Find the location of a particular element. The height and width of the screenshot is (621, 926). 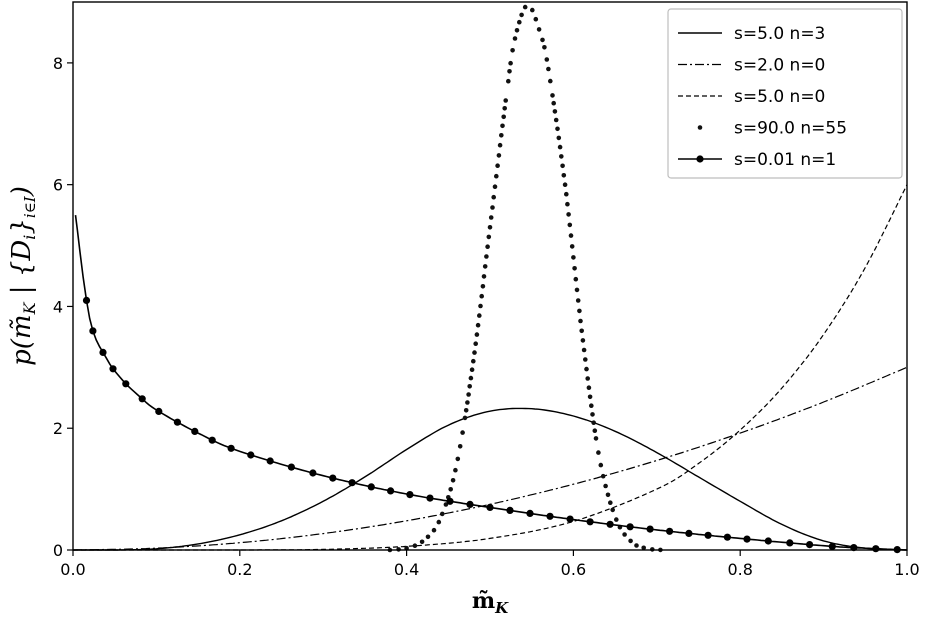

legend-entry: s=0.01 n=1 is located at coordinates (757, 160).